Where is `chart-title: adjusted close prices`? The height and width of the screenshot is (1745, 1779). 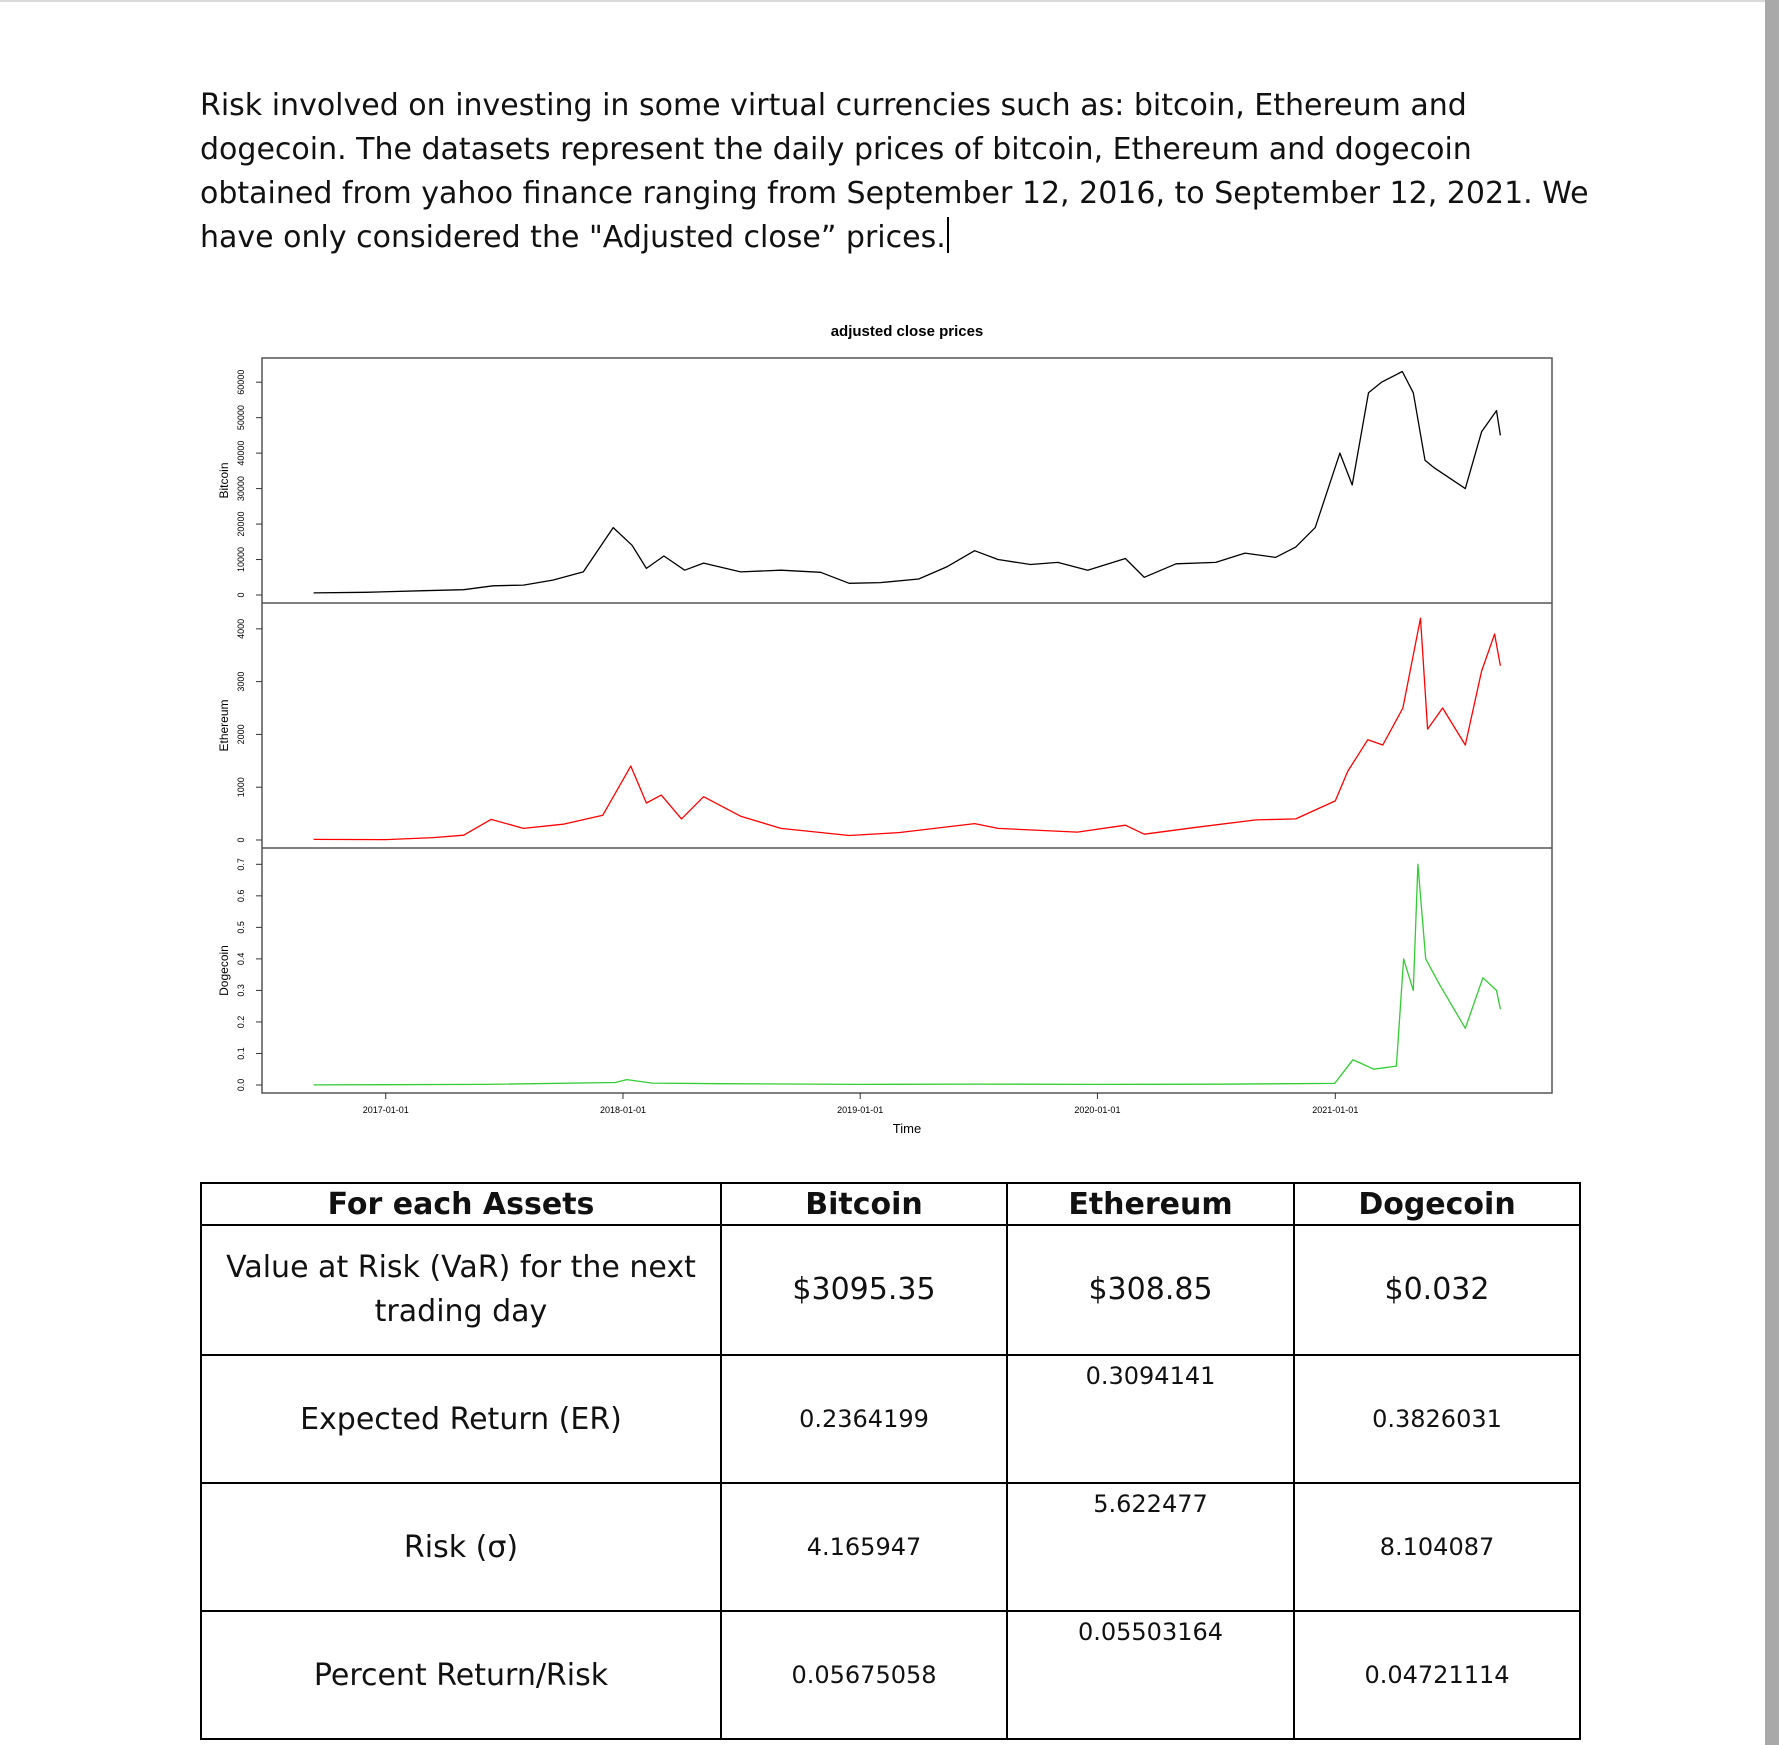
chart-title: adjusted close prices is located at coordinates (907, 331).